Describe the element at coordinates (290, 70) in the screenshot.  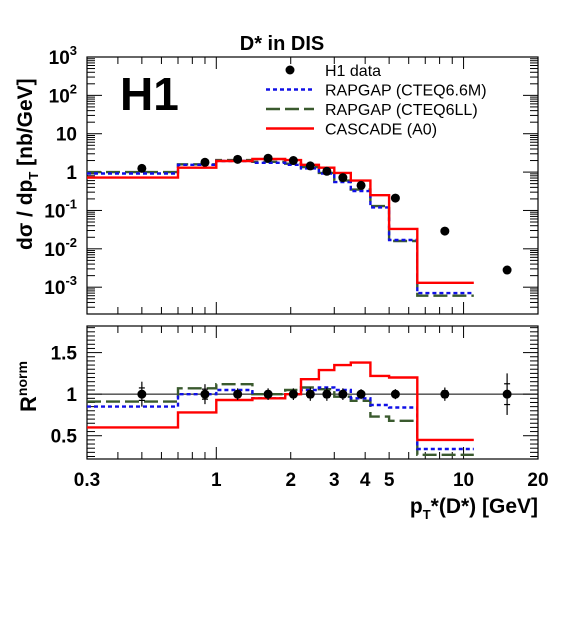
I see `legend-marker-h1-data` at that location.